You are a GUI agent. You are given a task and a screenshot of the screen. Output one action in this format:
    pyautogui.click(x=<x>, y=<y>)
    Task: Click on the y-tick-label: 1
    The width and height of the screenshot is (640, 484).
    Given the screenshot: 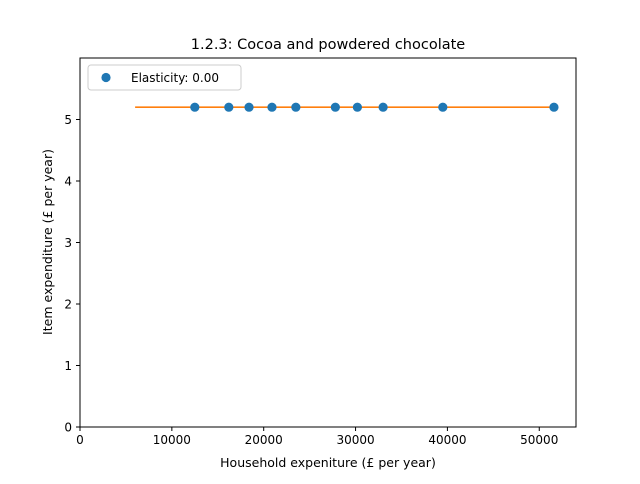 What is the action you would take?
    pyautogui.click(x=68, y=366)
    